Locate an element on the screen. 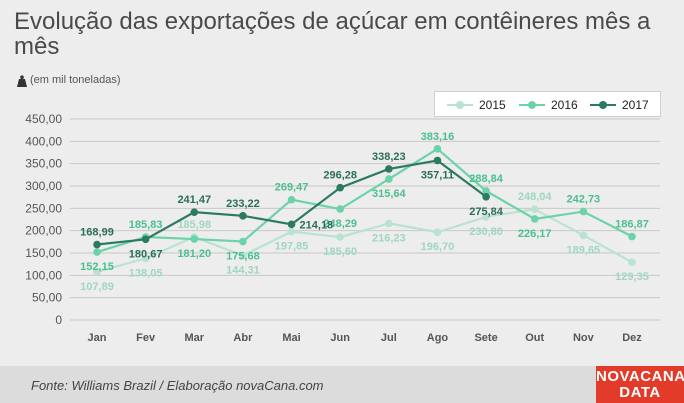 The width and height of the screenshot is (684, 403). y-tick-label: 50,00 is located at coordinates (47, 298).